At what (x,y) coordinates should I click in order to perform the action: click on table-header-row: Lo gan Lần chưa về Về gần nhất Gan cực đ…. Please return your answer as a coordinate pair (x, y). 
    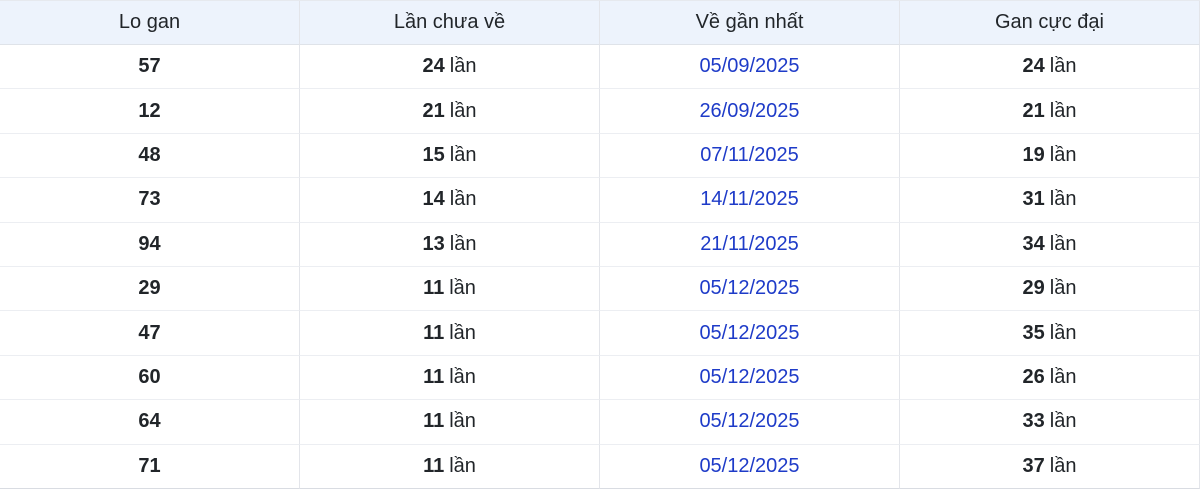
    Looking at the image, I should click on (600, 23).